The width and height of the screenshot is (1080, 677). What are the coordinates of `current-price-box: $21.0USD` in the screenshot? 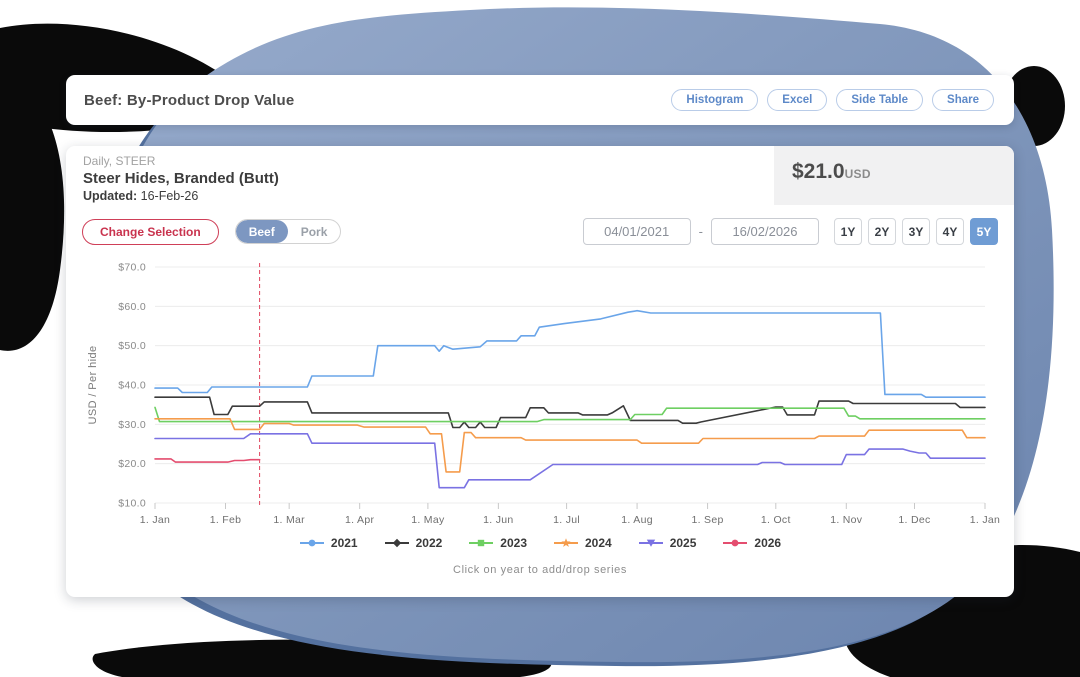 It's located at (894, 175).